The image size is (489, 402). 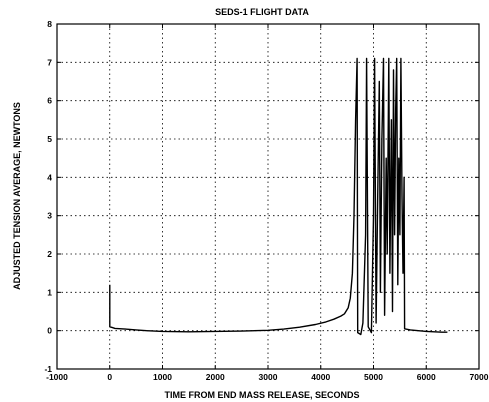 What do you see at coordinates (262, 12) in the screenshot?
I see `chart-title: SEDS-1 FLIGHT DATA` at bounding box center [262, 12].